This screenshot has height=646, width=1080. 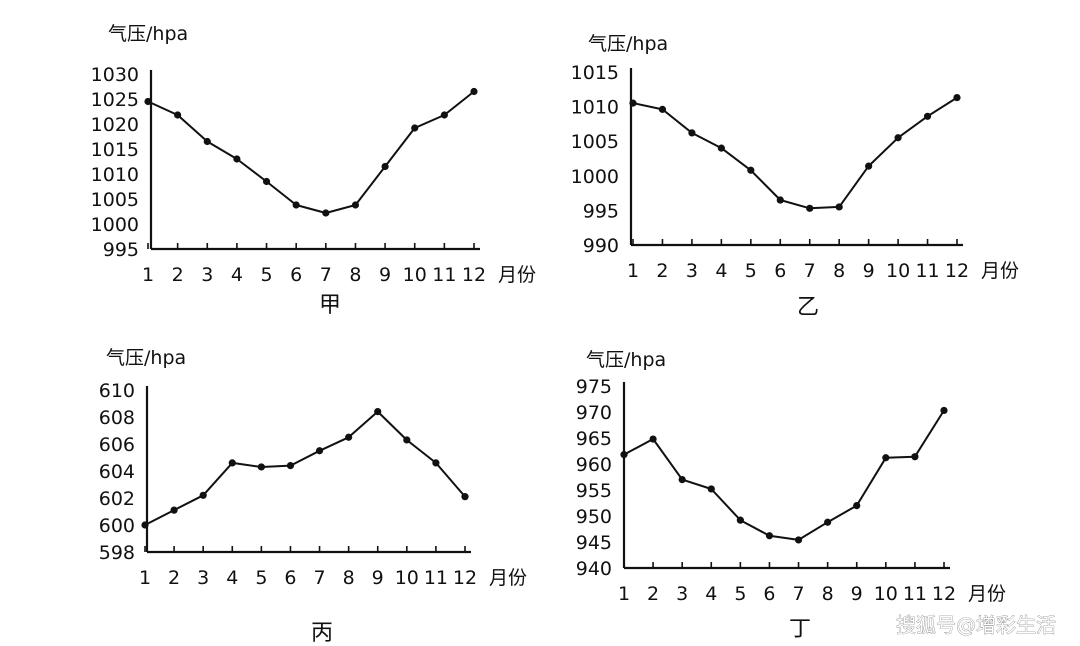 I want to click on y-tick-label: 995, so click(x=121, y=250).